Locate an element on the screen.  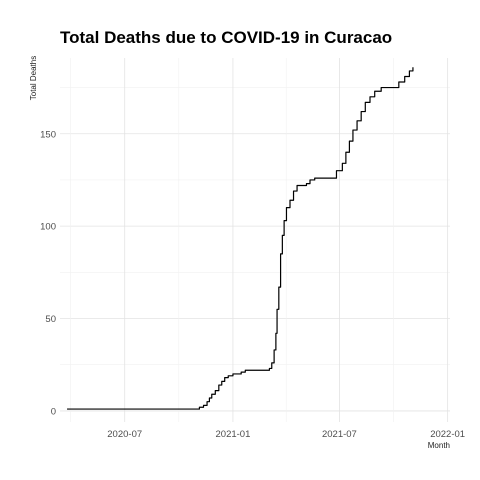
x-tick-label: 2022-01 is located at coordinates (447, 434).